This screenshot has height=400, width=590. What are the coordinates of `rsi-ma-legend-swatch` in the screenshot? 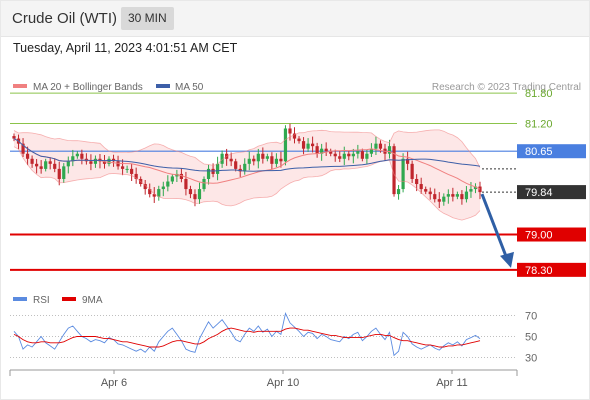 It's located at (69, 299).